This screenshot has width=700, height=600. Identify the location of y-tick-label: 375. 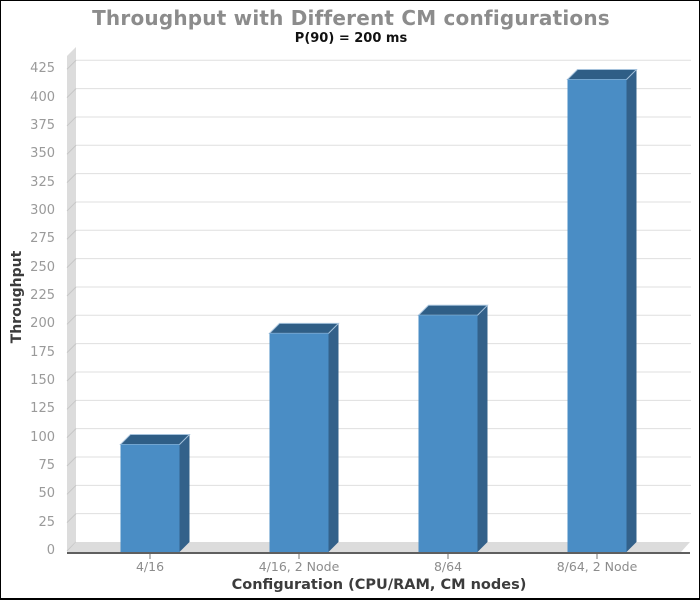
(42, 125).